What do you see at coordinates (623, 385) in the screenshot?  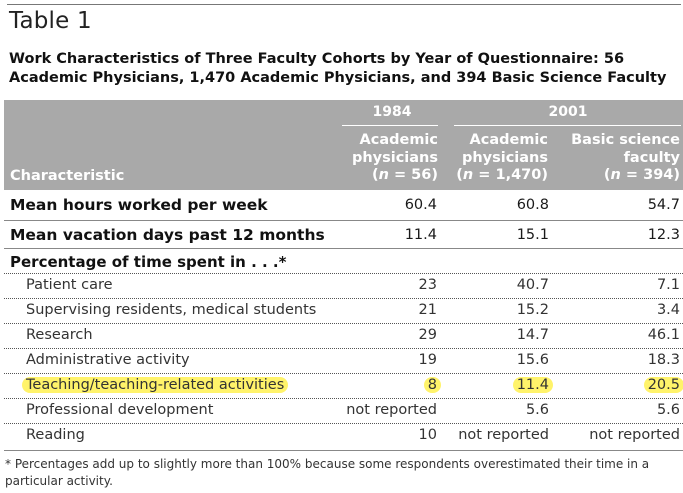 I see `cell-value: 20.5` at bounding box center [623, 385].